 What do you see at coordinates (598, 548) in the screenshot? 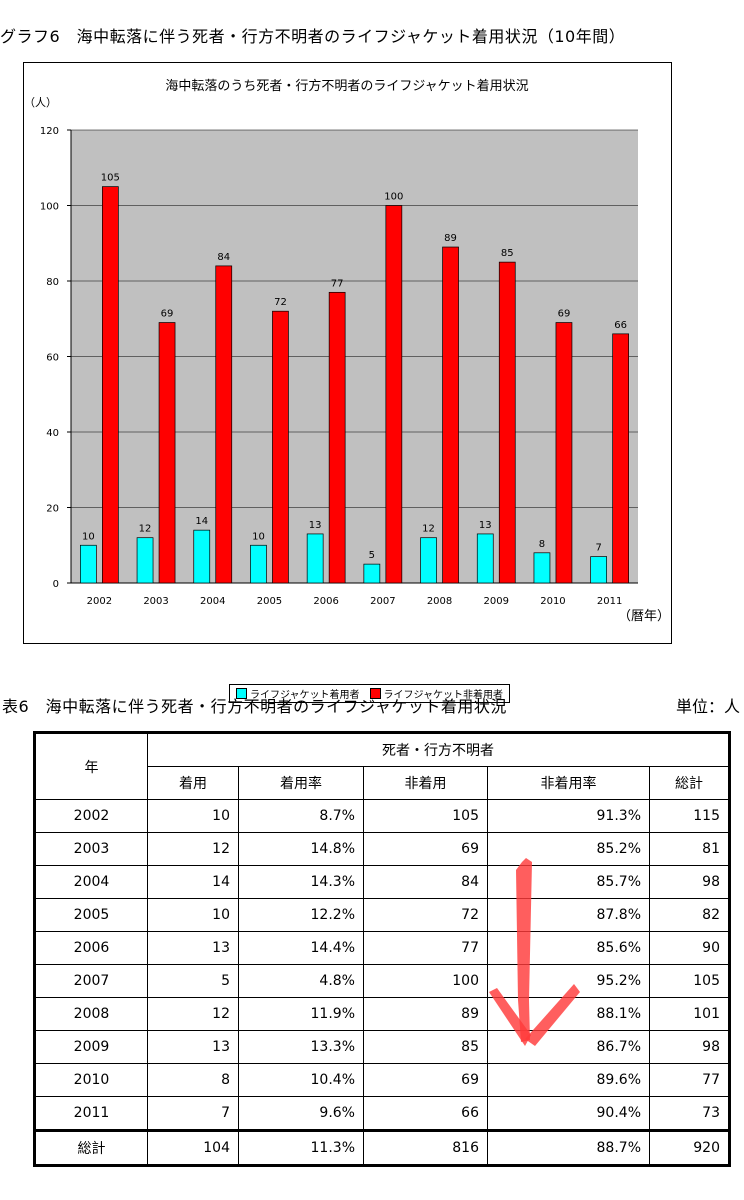
I see `data-label-wearing: 7` at bounding box center [598, 548].